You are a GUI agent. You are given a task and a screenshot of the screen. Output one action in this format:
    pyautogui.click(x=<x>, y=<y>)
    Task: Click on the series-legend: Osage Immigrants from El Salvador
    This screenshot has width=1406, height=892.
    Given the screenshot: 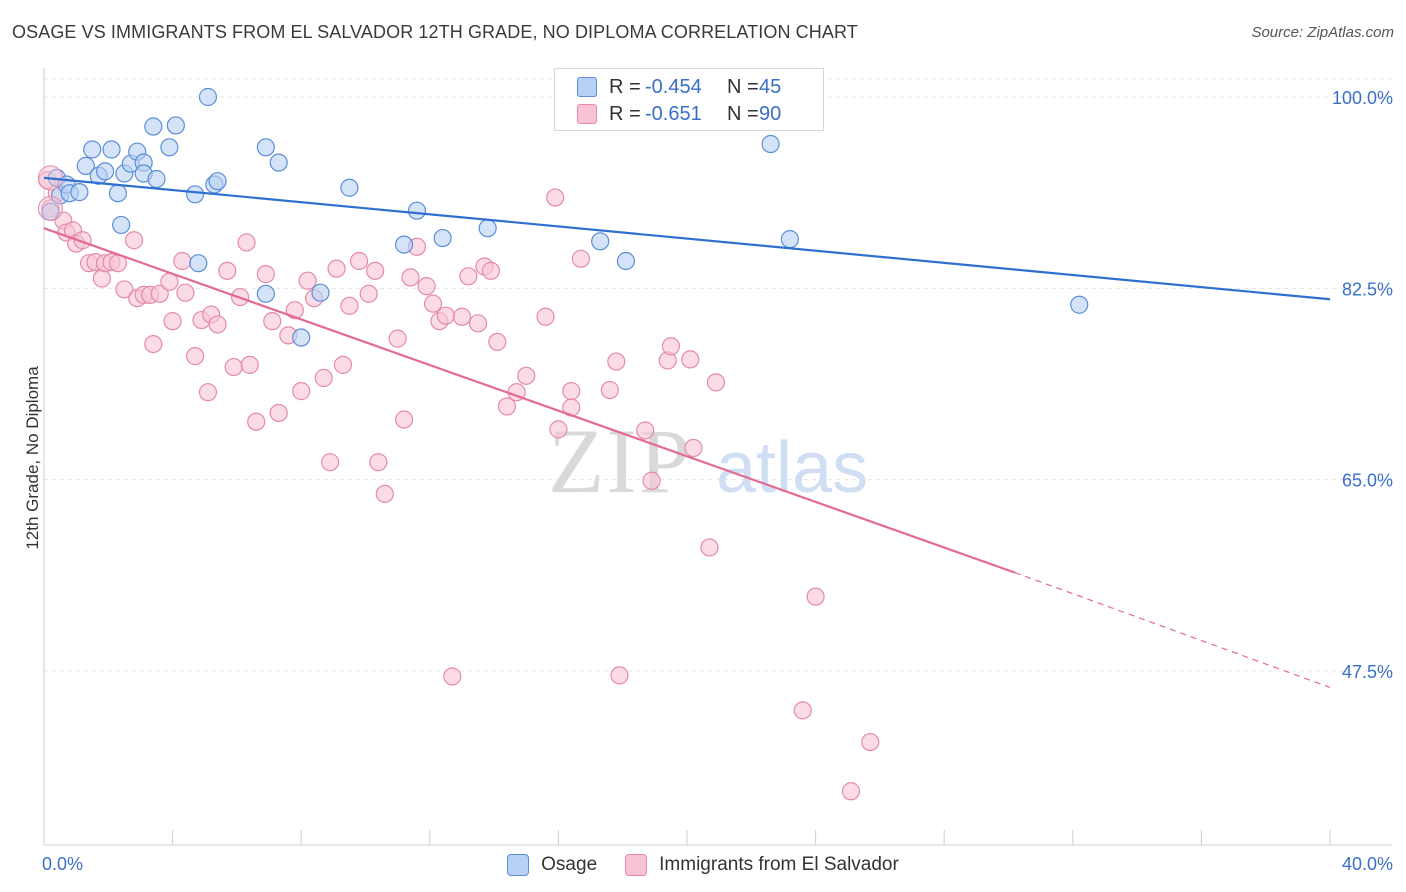 What is the action you would take?
    pyautogui.click(x=703, y=865)
    